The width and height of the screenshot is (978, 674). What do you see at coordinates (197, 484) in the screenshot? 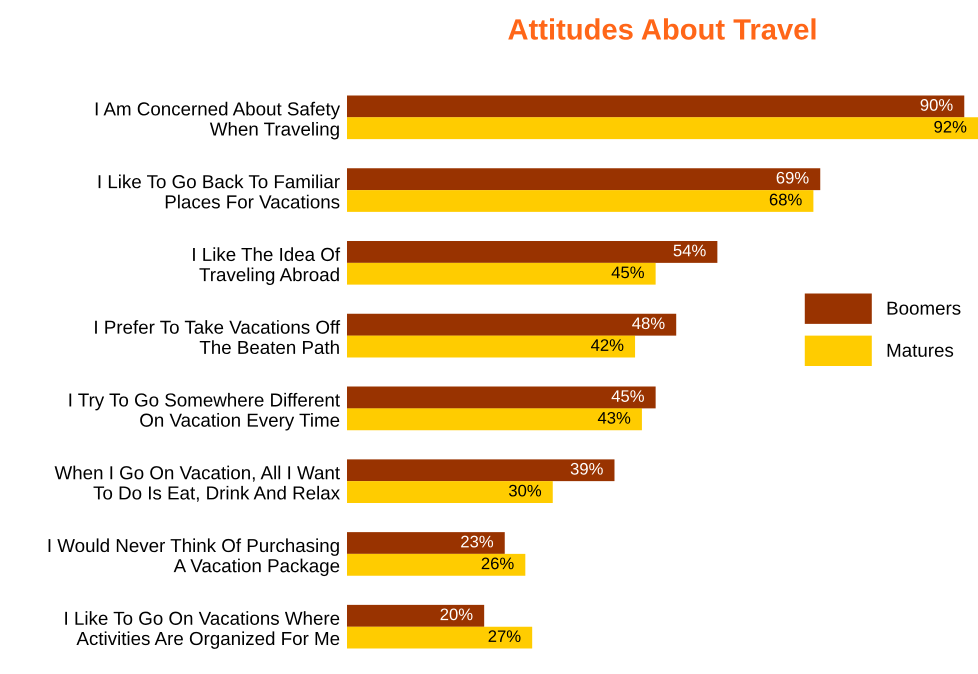
I see `y-tick-label: When I Go On Vacation, All I Want To Do Is Eat, Drink And Relax` at bounding box center [197, 484].